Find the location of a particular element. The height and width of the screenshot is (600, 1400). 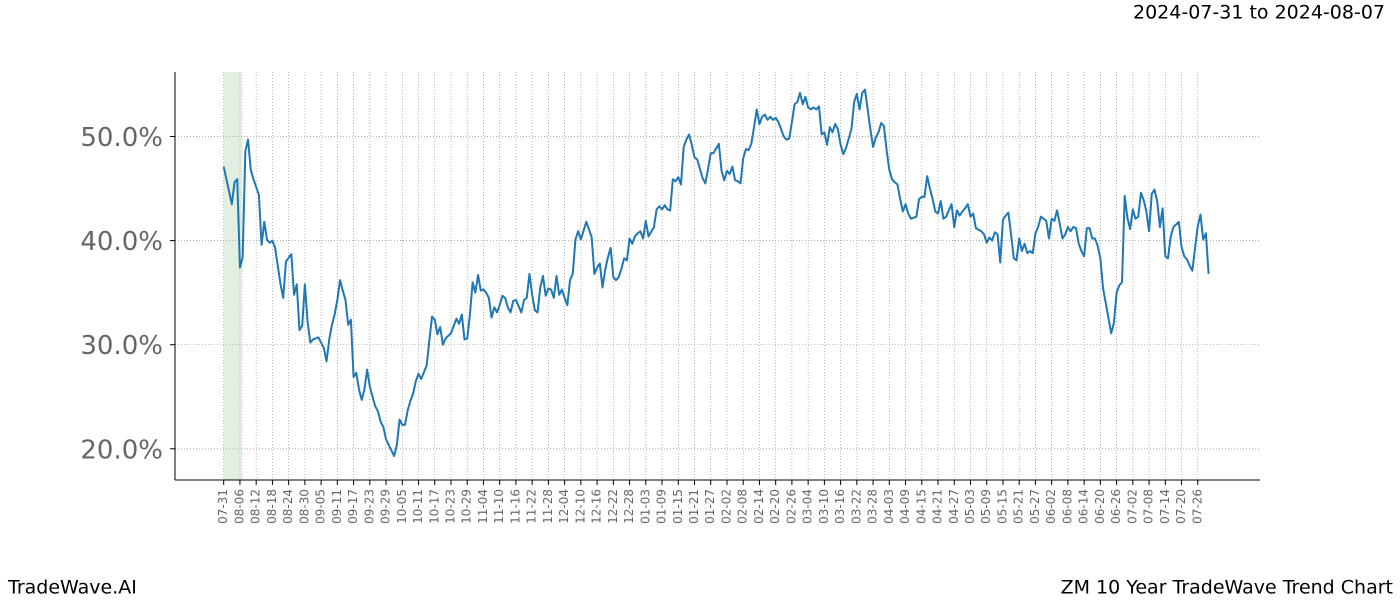

x-tick-label: 08-18 is located at coordinates (272, 506).